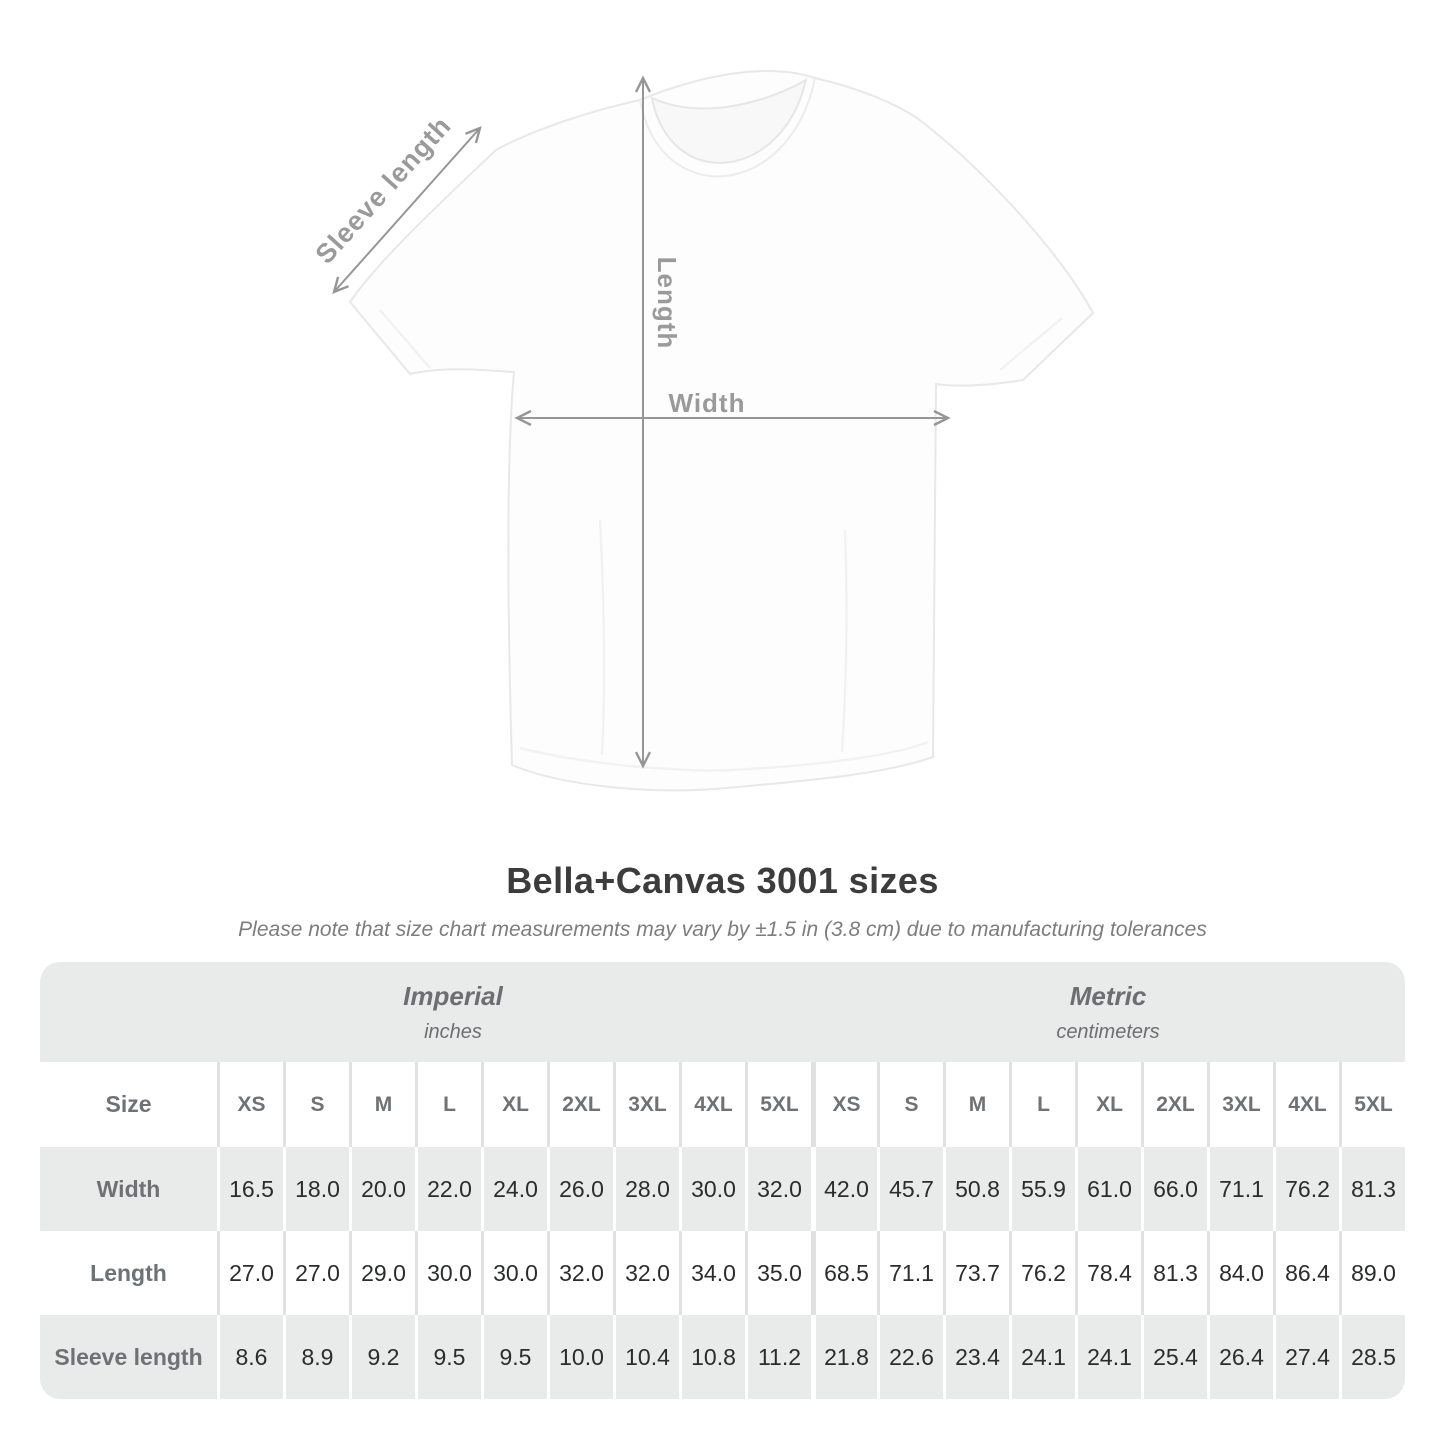 This screenshot has height=1445, width=1445. I want to click on value-cell: 24.0, so click(514, 1189).